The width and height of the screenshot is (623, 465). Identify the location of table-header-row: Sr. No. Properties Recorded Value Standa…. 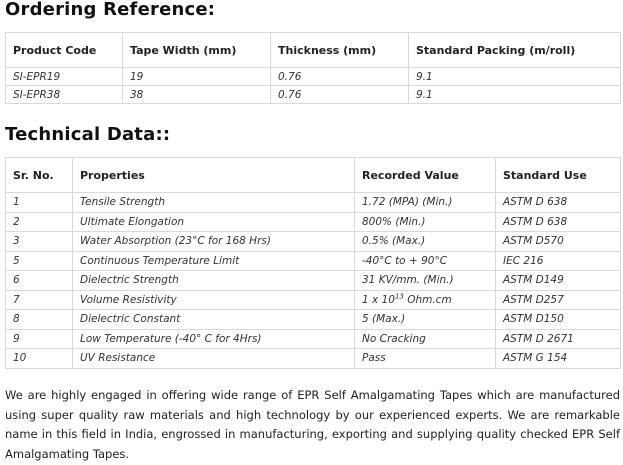
(313, 175).